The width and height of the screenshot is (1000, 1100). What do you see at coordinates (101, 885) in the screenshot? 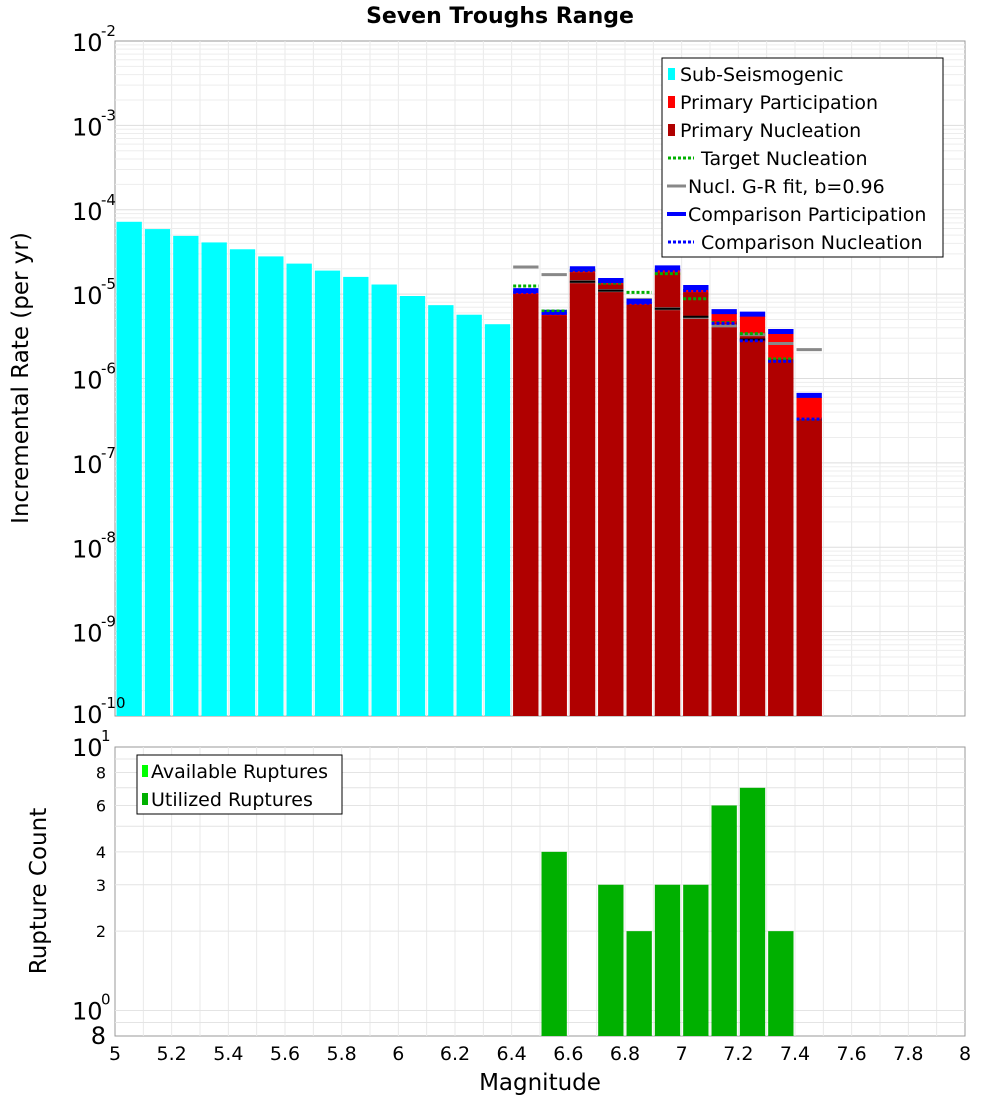
I see `count-y-tick-label: 3` at bounding box center [101, 885].